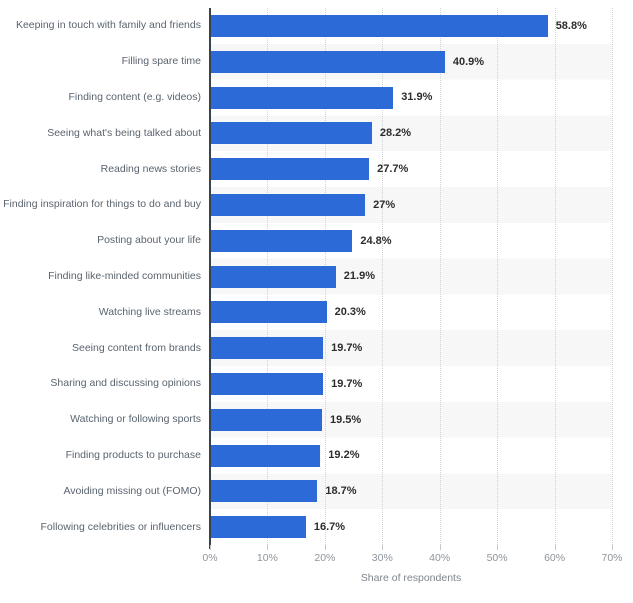  Describe the element at coordinates (421, 241) in the screenshot. I see `bar-plot-cell: 24.8%` at that location.